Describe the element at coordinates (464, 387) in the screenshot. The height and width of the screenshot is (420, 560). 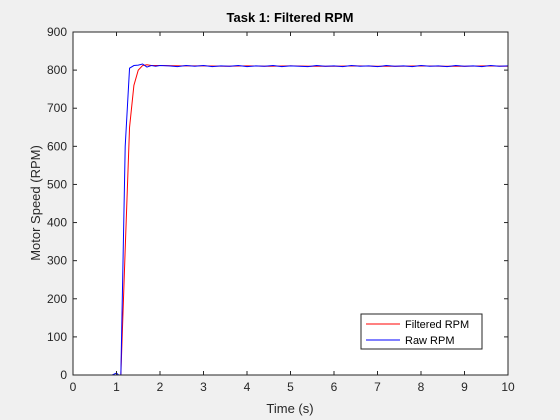
I see `x-tick-label: 9` at that location.